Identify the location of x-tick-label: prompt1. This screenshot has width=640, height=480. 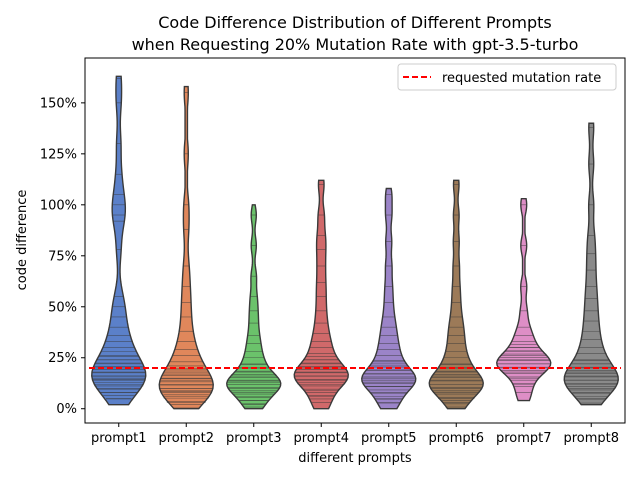
(119, 438).